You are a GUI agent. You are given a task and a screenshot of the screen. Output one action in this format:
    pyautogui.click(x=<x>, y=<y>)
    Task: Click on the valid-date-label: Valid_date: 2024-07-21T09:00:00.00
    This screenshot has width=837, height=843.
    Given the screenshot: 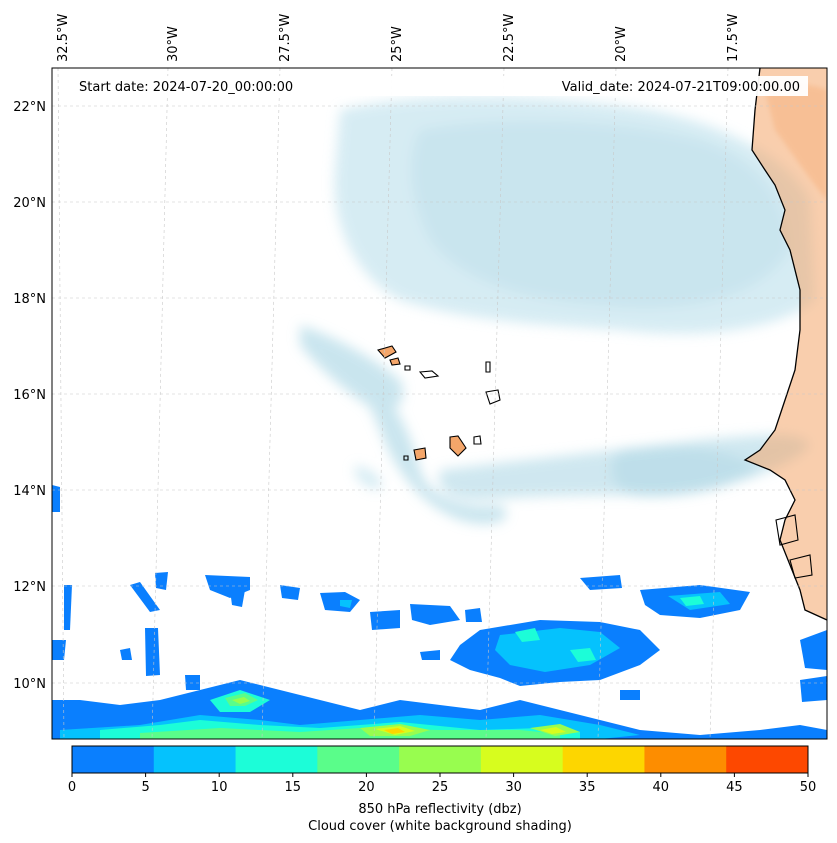 What is the action you would take?
    pyautogui.click(x=681, y=87)
    